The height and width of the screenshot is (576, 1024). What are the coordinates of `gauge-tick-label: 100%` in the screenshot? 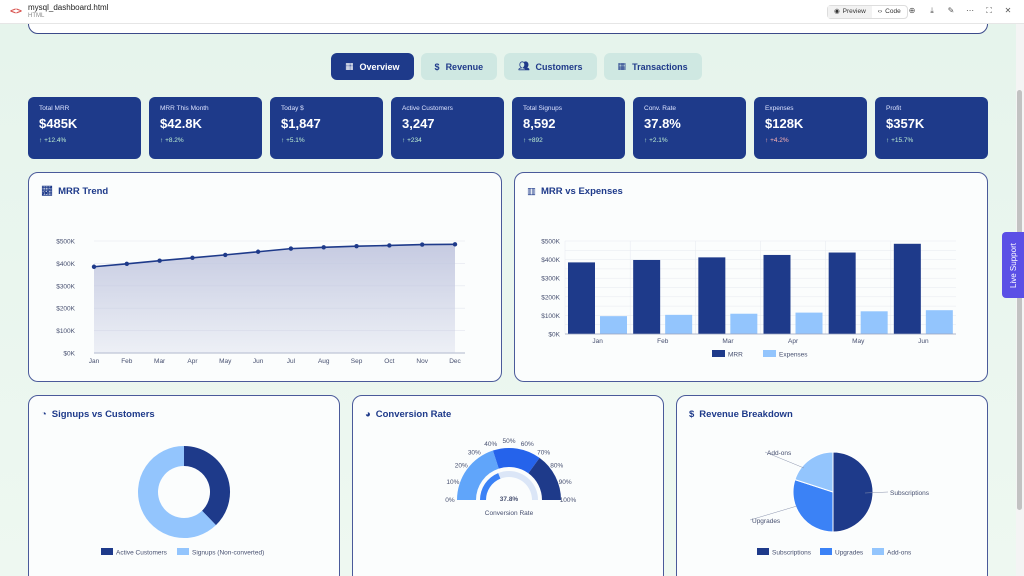 It's located at (568, 500).